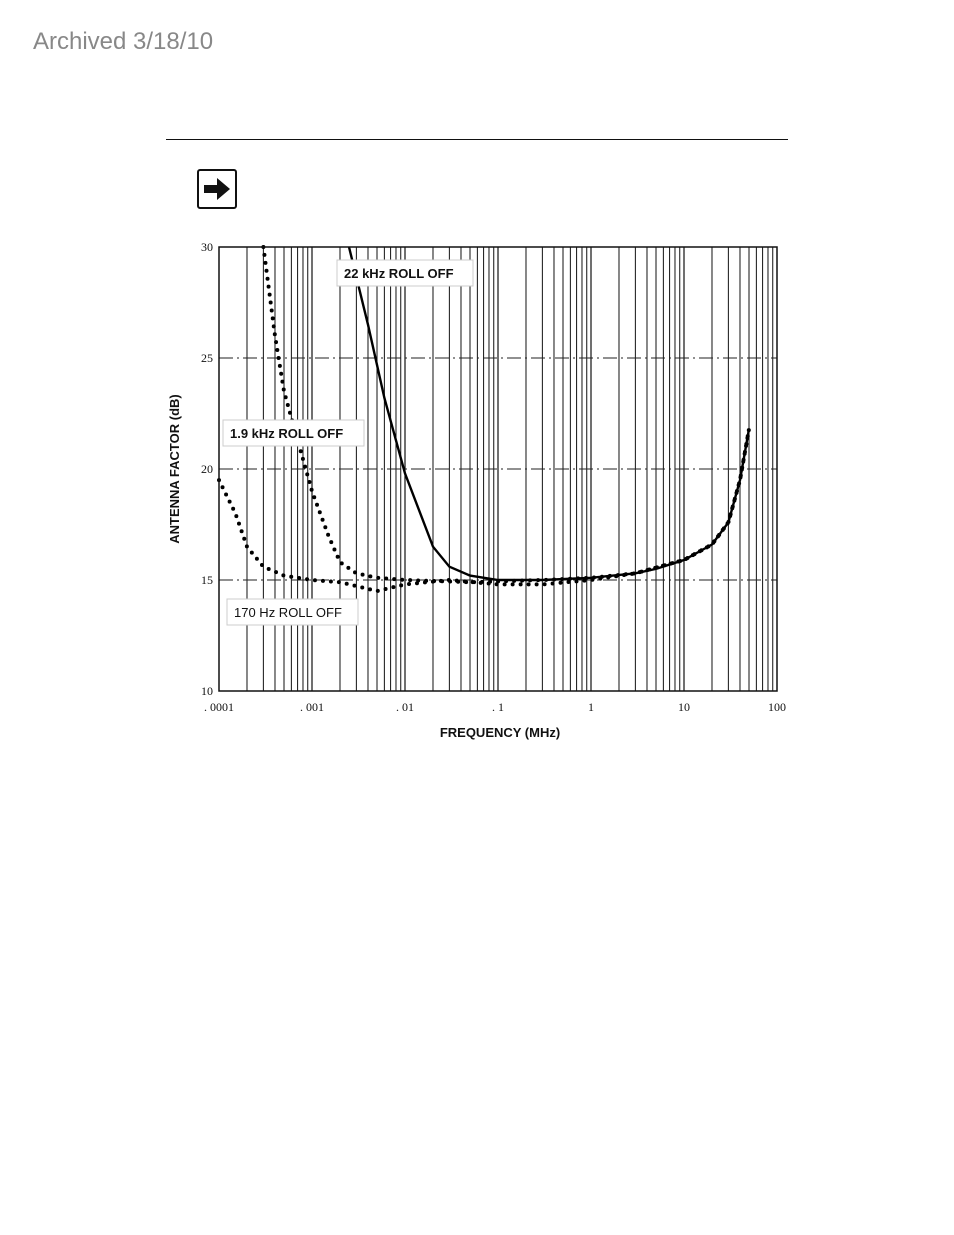 Image resolution: width=954 pixels, height=1235 pixels. What do you see at coordinates (312, 707) in the screenshot?
I see `x-tick-label: . 001` at bounding box center [312, 707].